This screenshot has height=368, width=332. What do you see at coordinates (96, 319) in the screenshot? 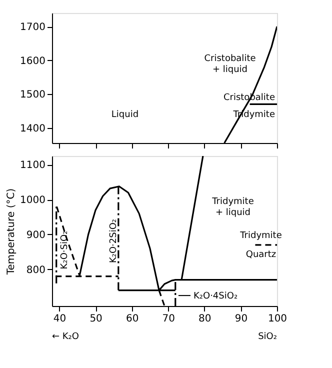
I see `x-tick-label: 50` at bounding box center [96, 319].